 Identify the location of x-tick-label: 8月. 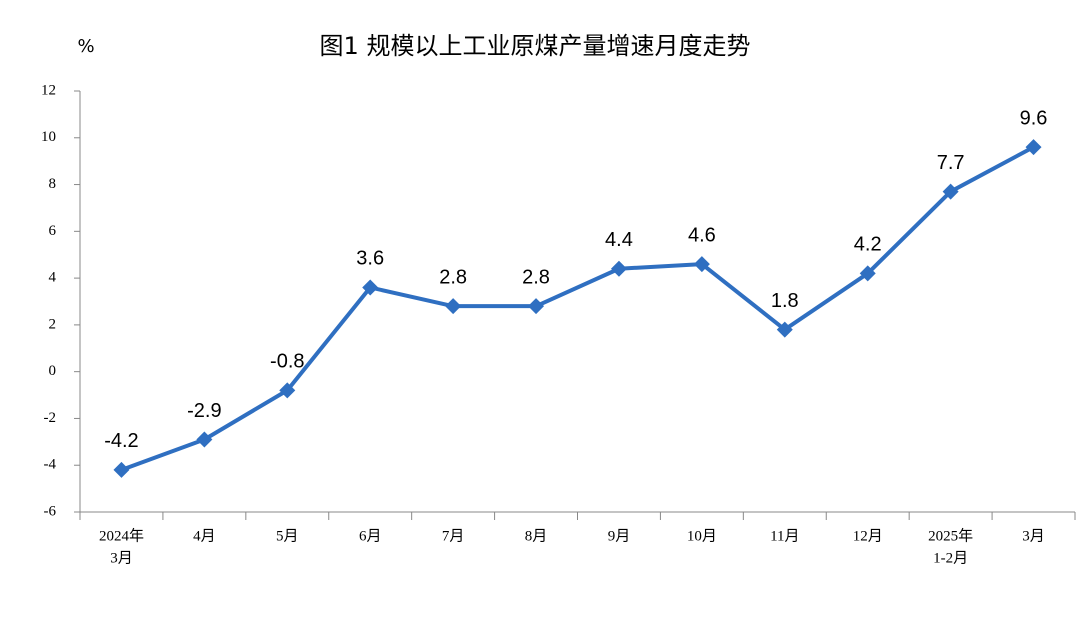
(536, 536).